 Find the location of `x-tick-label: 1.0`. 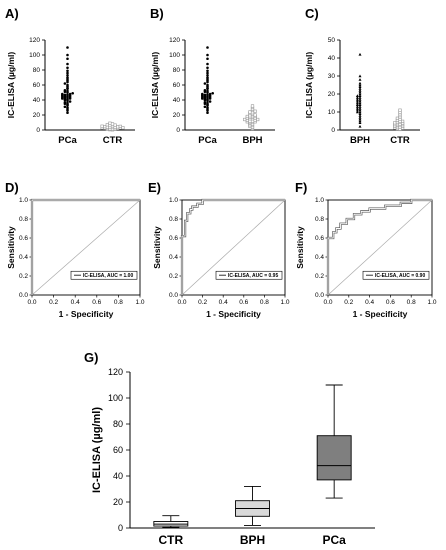

x-tick-label: 1.0 is located at coordinates (284, 302).